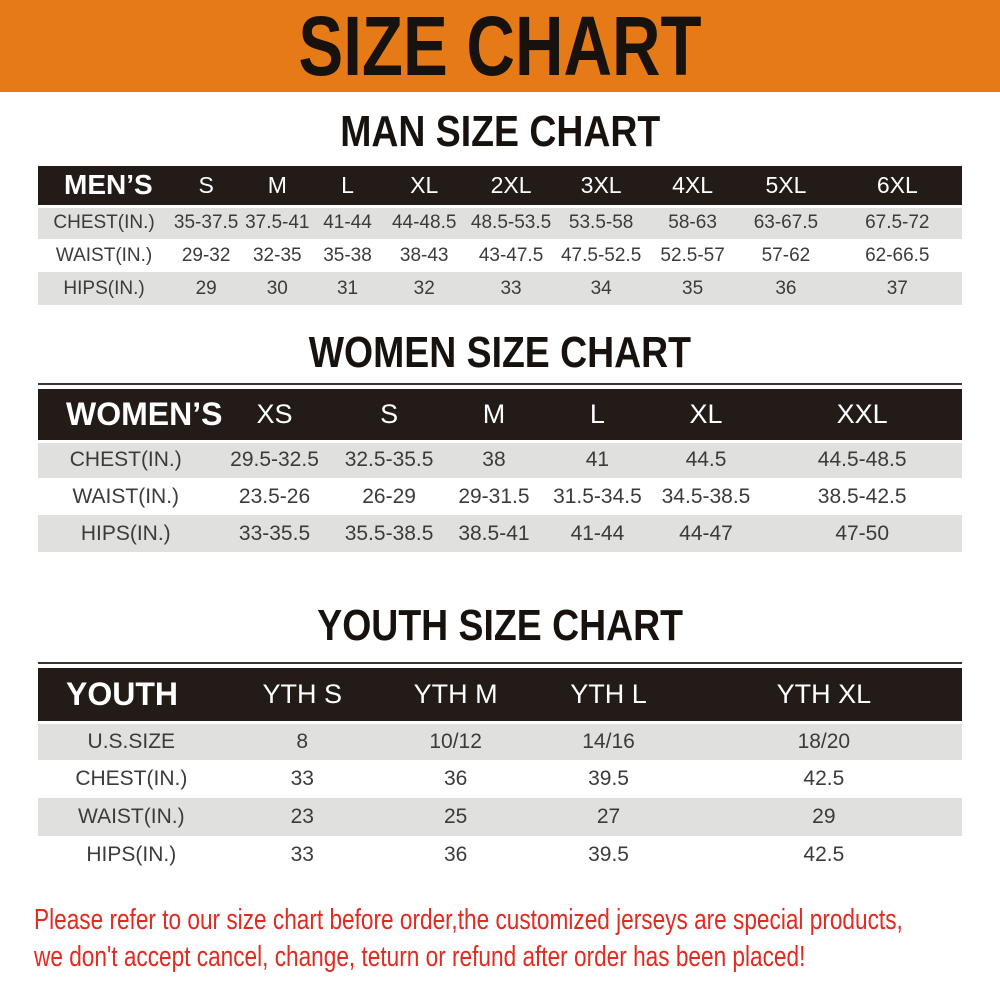 The image size is (1000, 1000). What do you see at coordinates (511, 221) in the screenshot?
I see `size-value-cell: 48.5-53.5` at bounding box center [511, 221].